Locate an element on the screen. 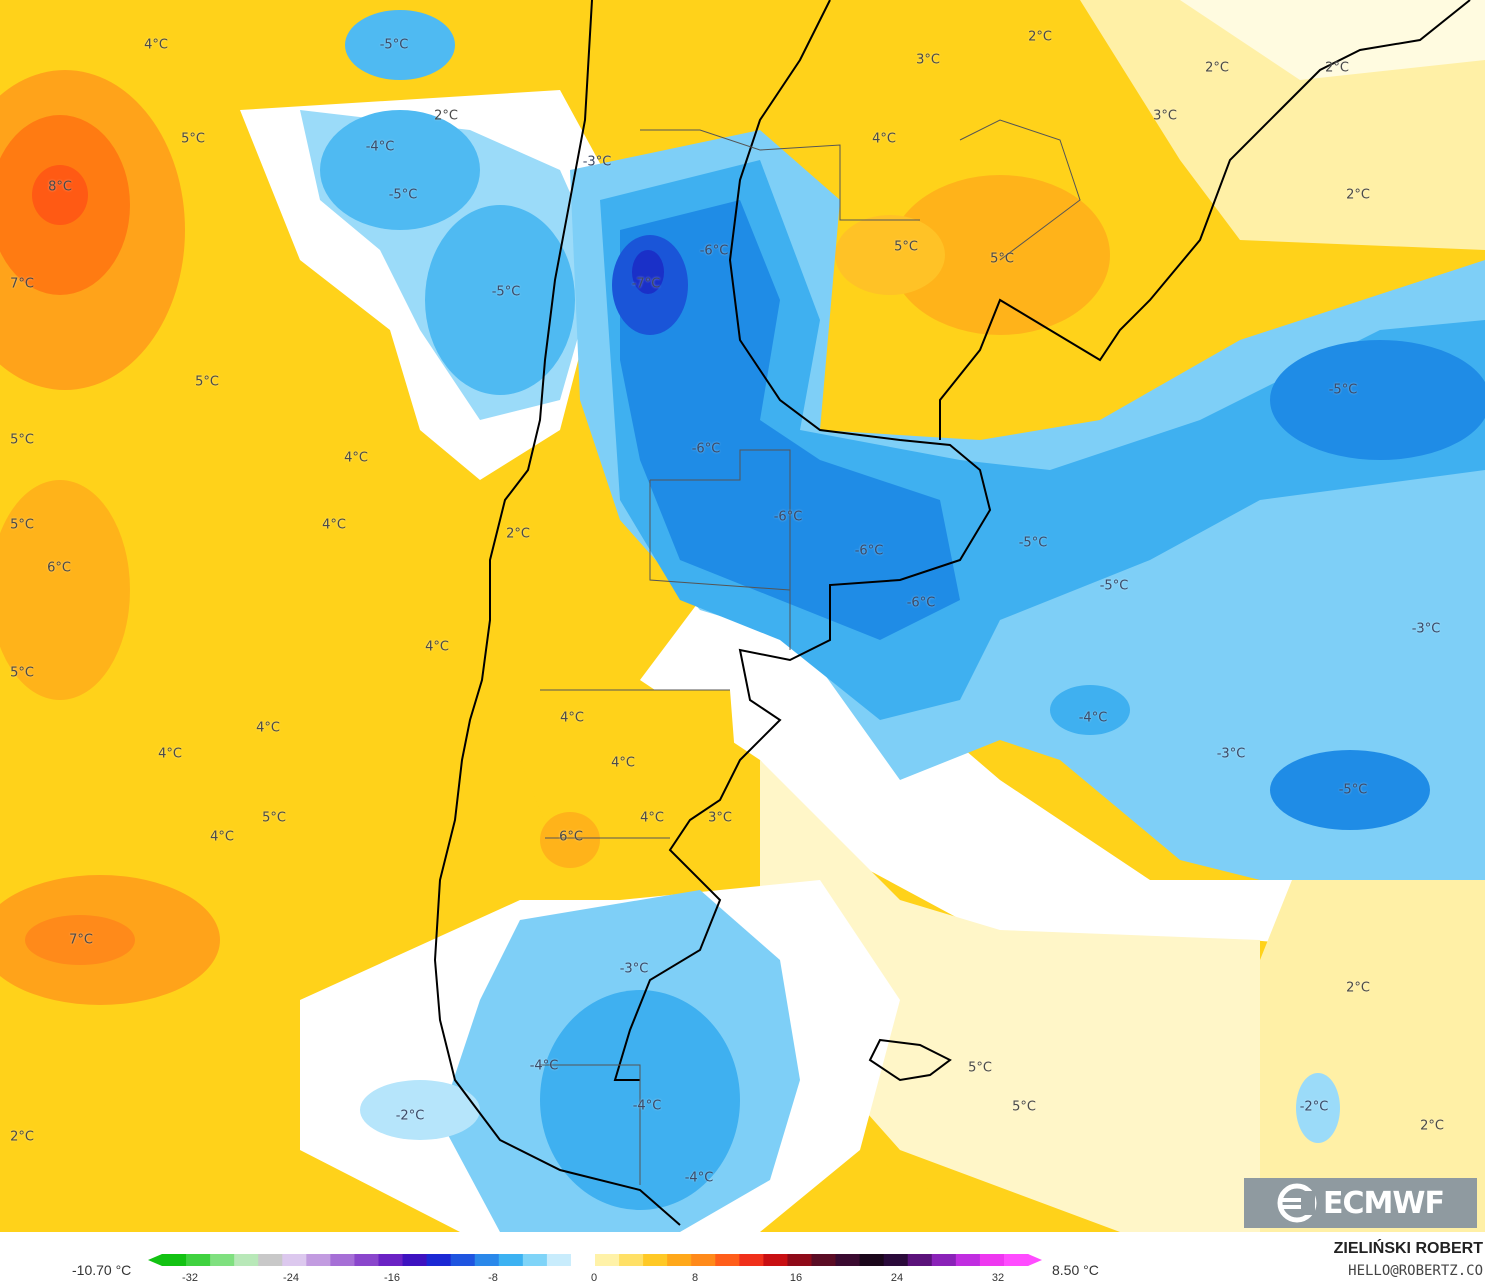 This screenshot has height=1287, width=1485. author-name: ZIELIŃSKI ROBERT is located at coordinates (1408, 1248).